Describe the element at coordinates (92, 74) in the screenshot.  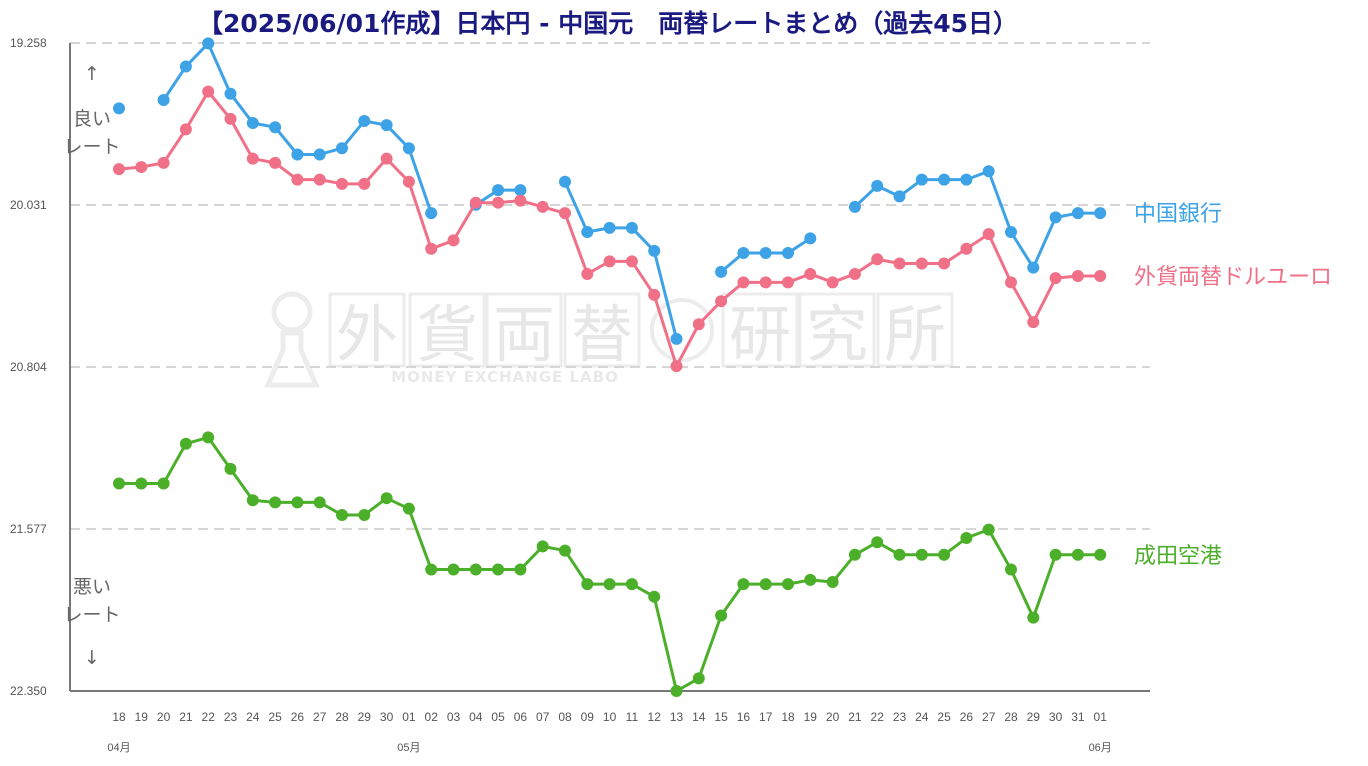
I see `up-arrow: ↑` at that location.